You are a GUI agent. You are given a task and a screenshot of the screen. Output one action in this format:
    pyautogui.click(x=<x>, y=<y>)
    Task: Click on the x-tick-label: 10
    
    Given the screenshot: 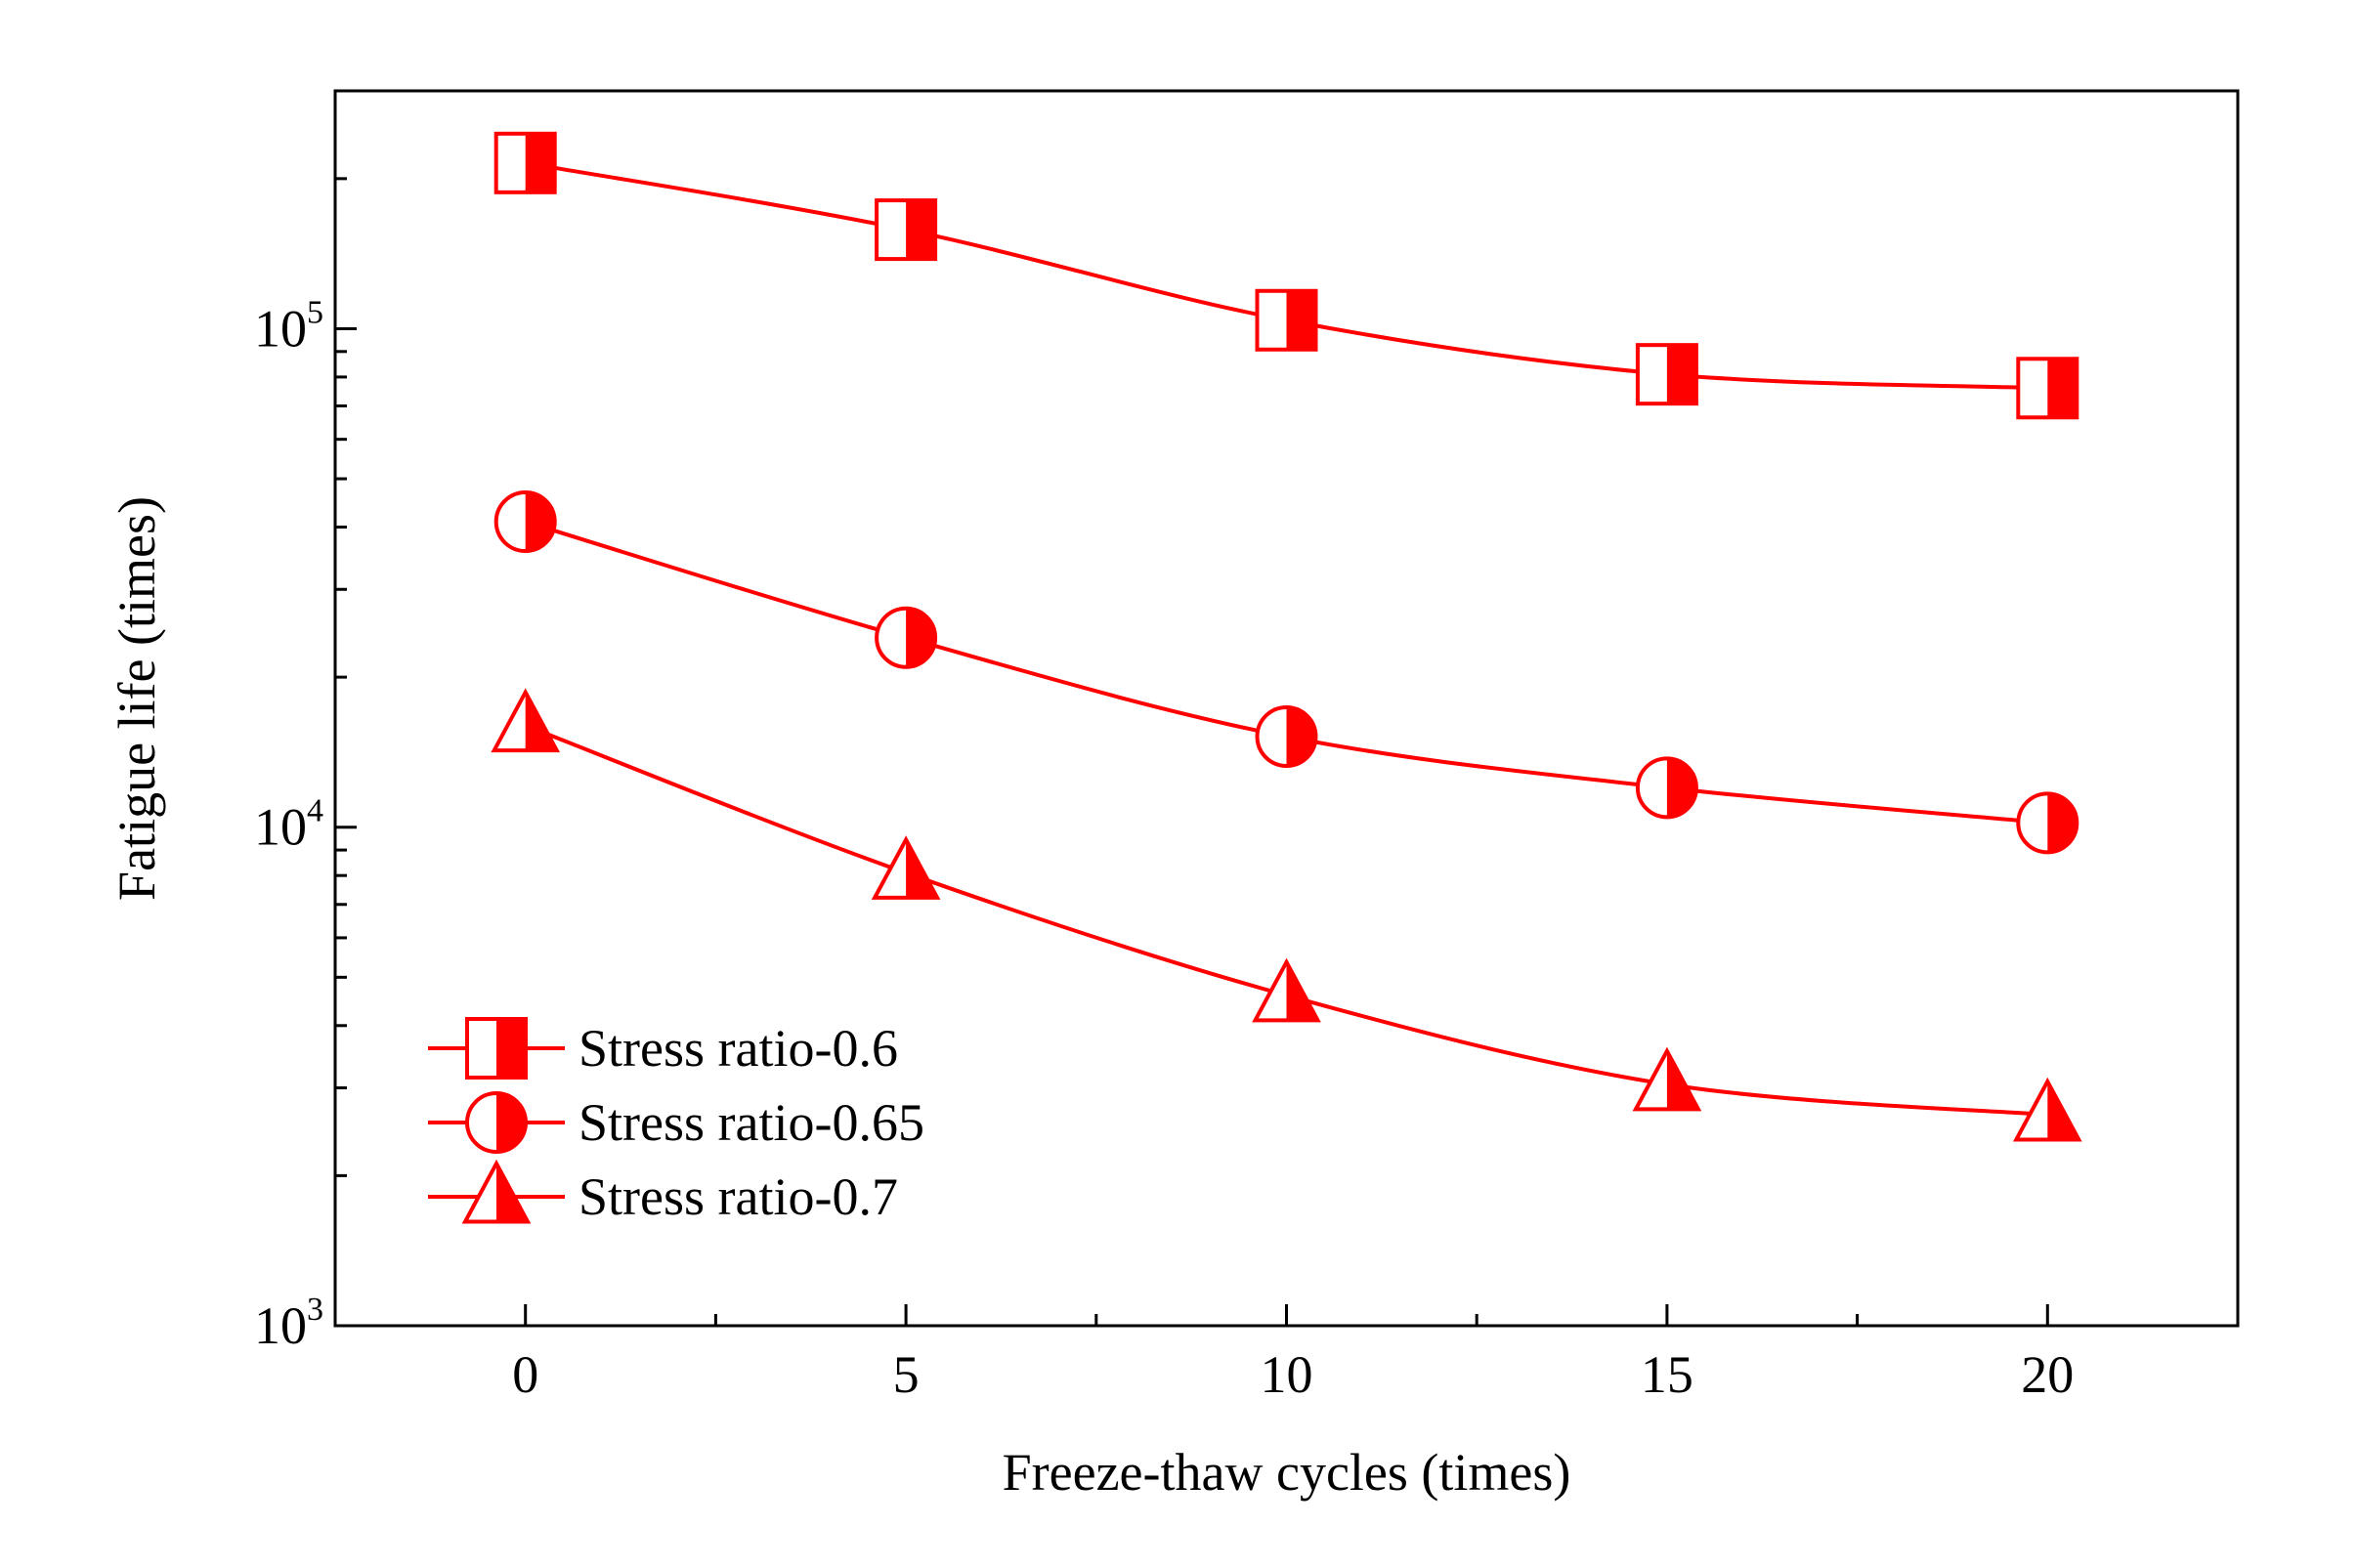 What is the action you would take?
    pyautogui.click(x=1287, y=1374)
    